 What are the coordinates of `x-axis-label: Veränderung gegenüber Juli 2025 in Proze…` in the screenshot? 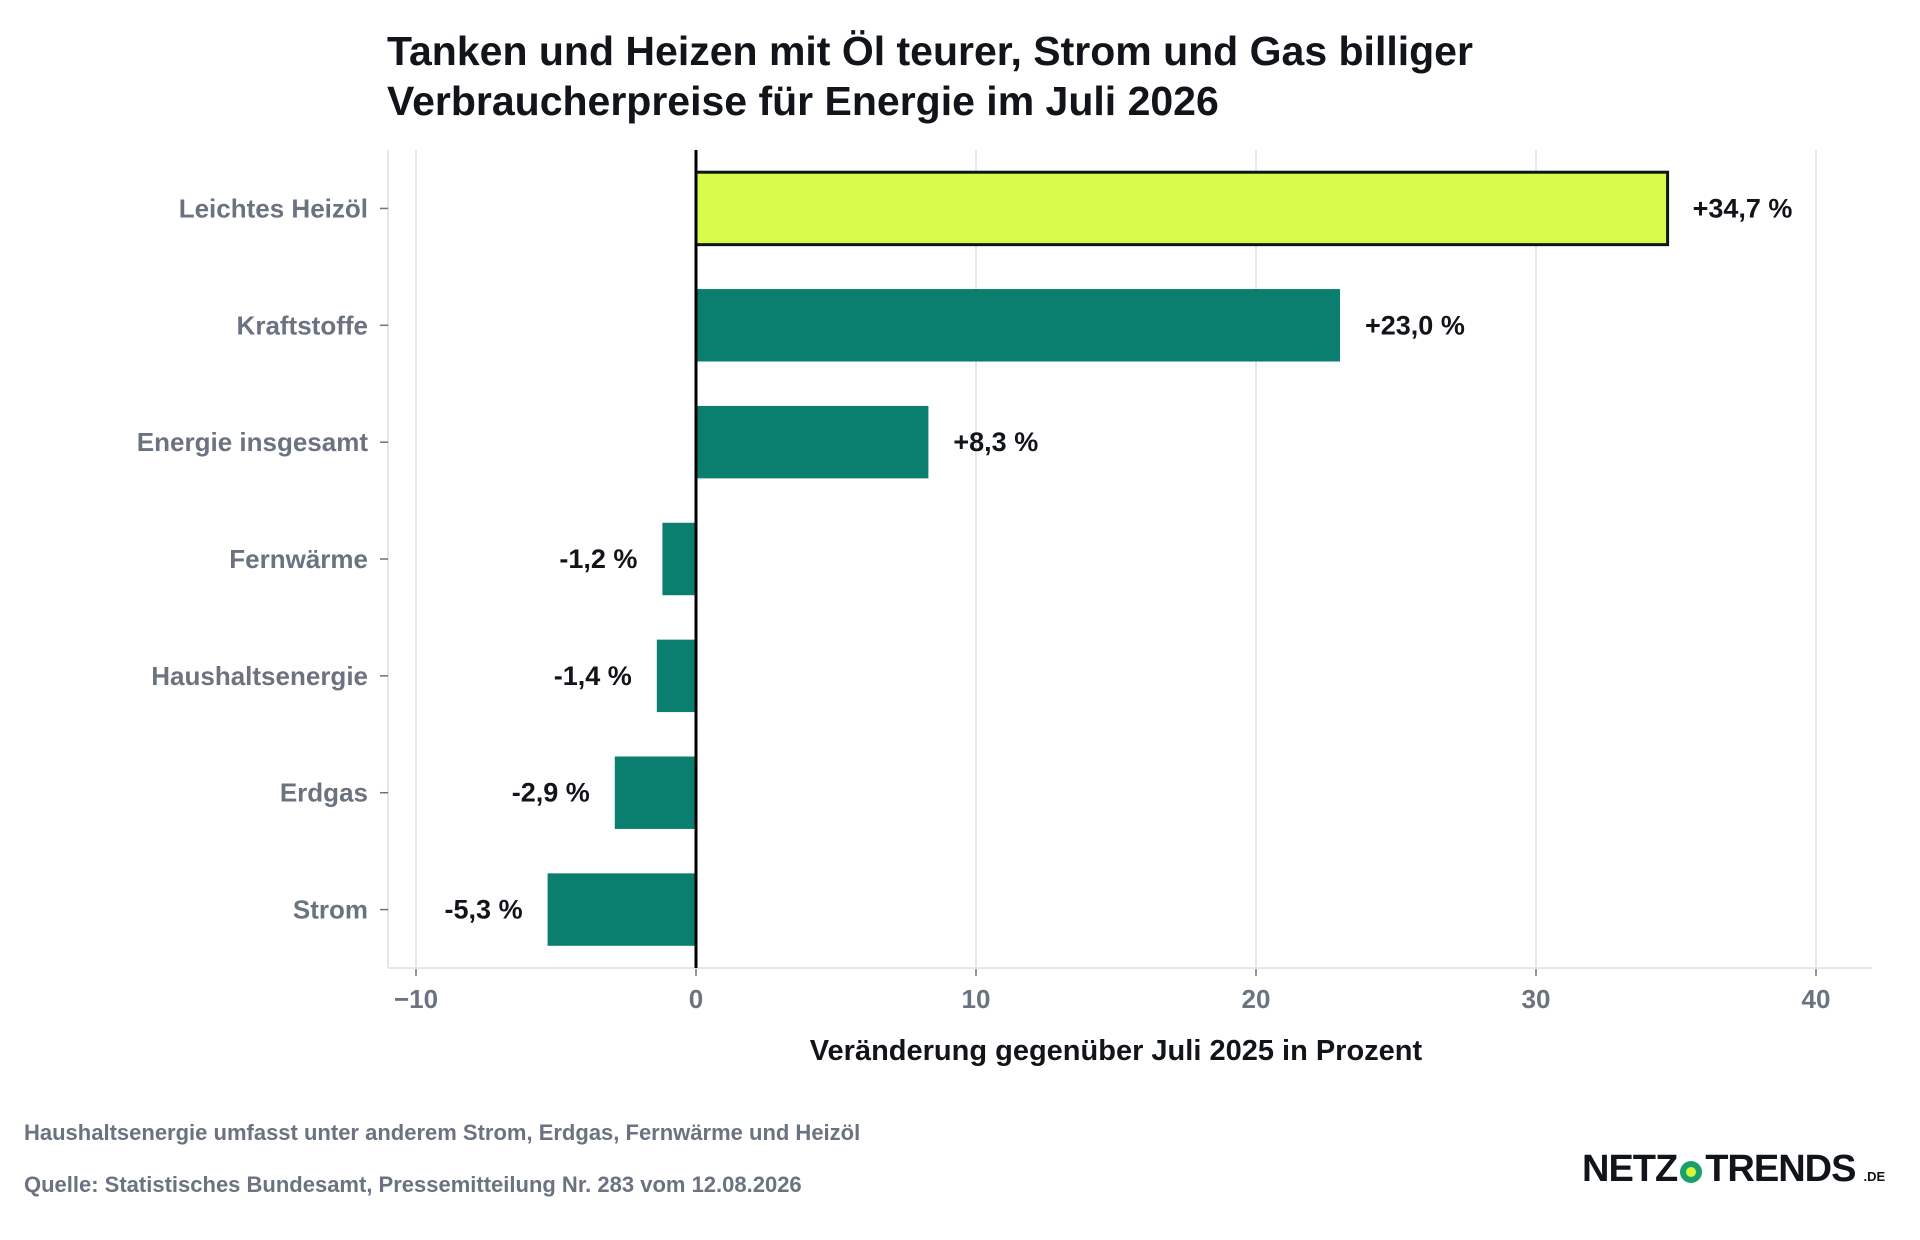 It's located at (1116, 1051).